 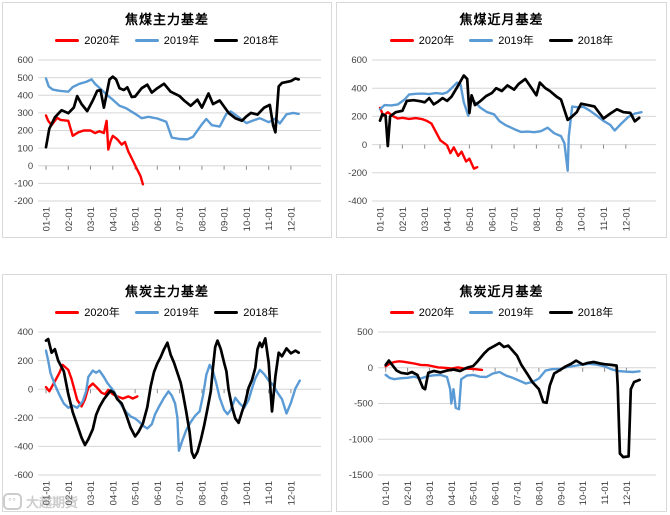 I want to click on chart-title: 焦炭主力基差, so click(x=166, y=291).